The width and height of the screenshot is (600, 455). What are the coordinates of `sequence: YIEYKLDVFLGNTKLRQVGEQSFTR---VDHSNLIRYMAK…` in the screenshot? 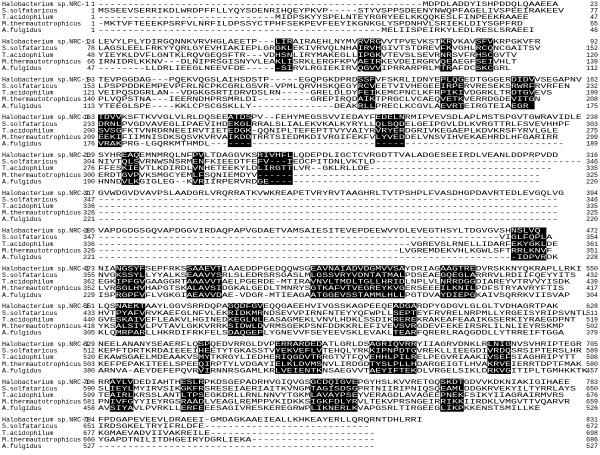 It's located at (307, 55).